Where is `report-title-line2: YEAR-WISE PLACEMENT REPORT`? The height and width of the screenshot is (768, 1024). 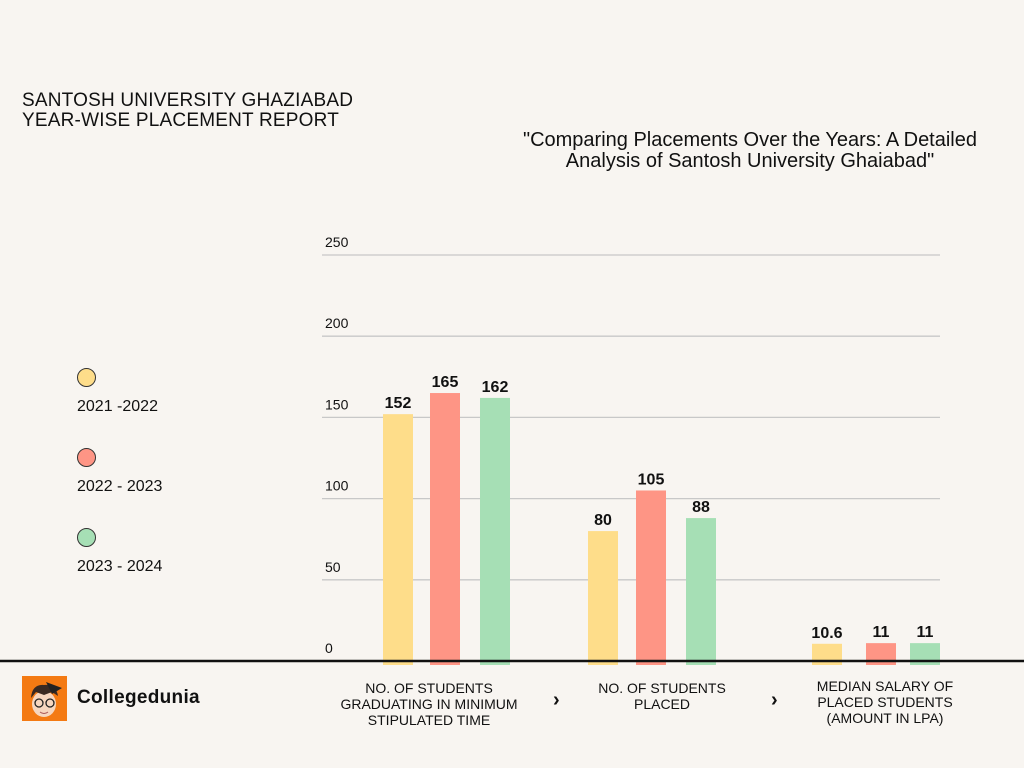
report-title-line2: YEAR-WISE PLACEMENT REPORT is located at coordinates (181, 120).